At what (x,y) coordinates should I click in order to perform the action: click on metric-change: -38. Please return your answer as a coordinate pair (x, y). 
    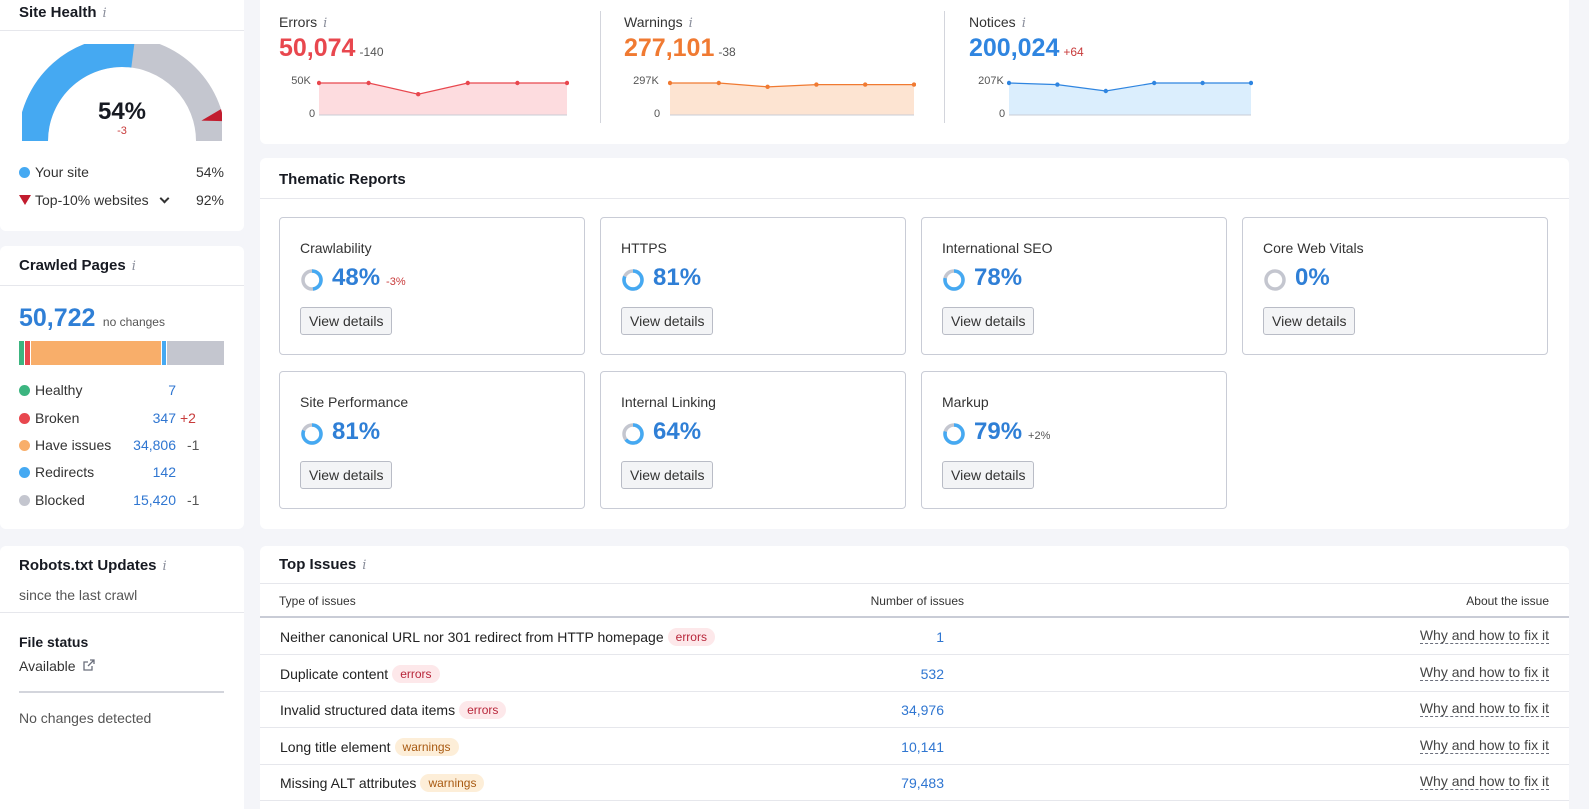
    Looking at the image, I should click on (727, 52).